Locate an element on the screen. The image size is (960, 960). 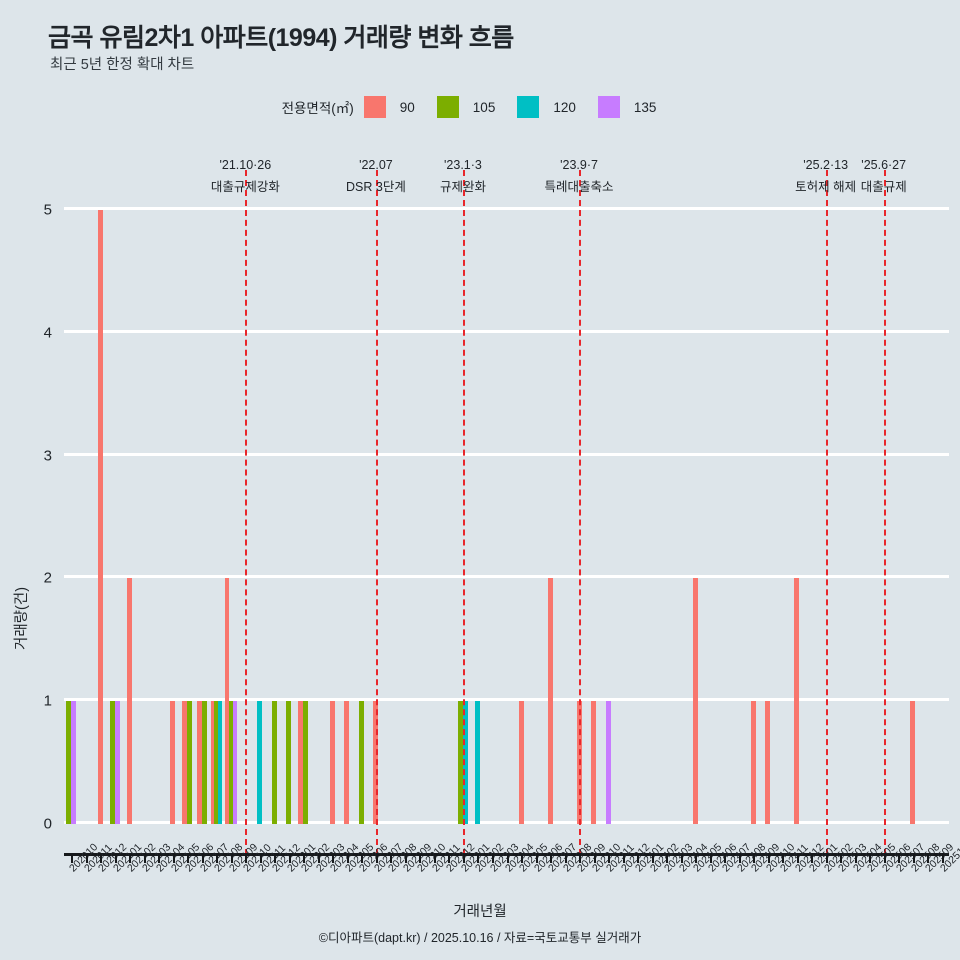
y-tick-label-2: 2 is located at coordinates (47, 578).